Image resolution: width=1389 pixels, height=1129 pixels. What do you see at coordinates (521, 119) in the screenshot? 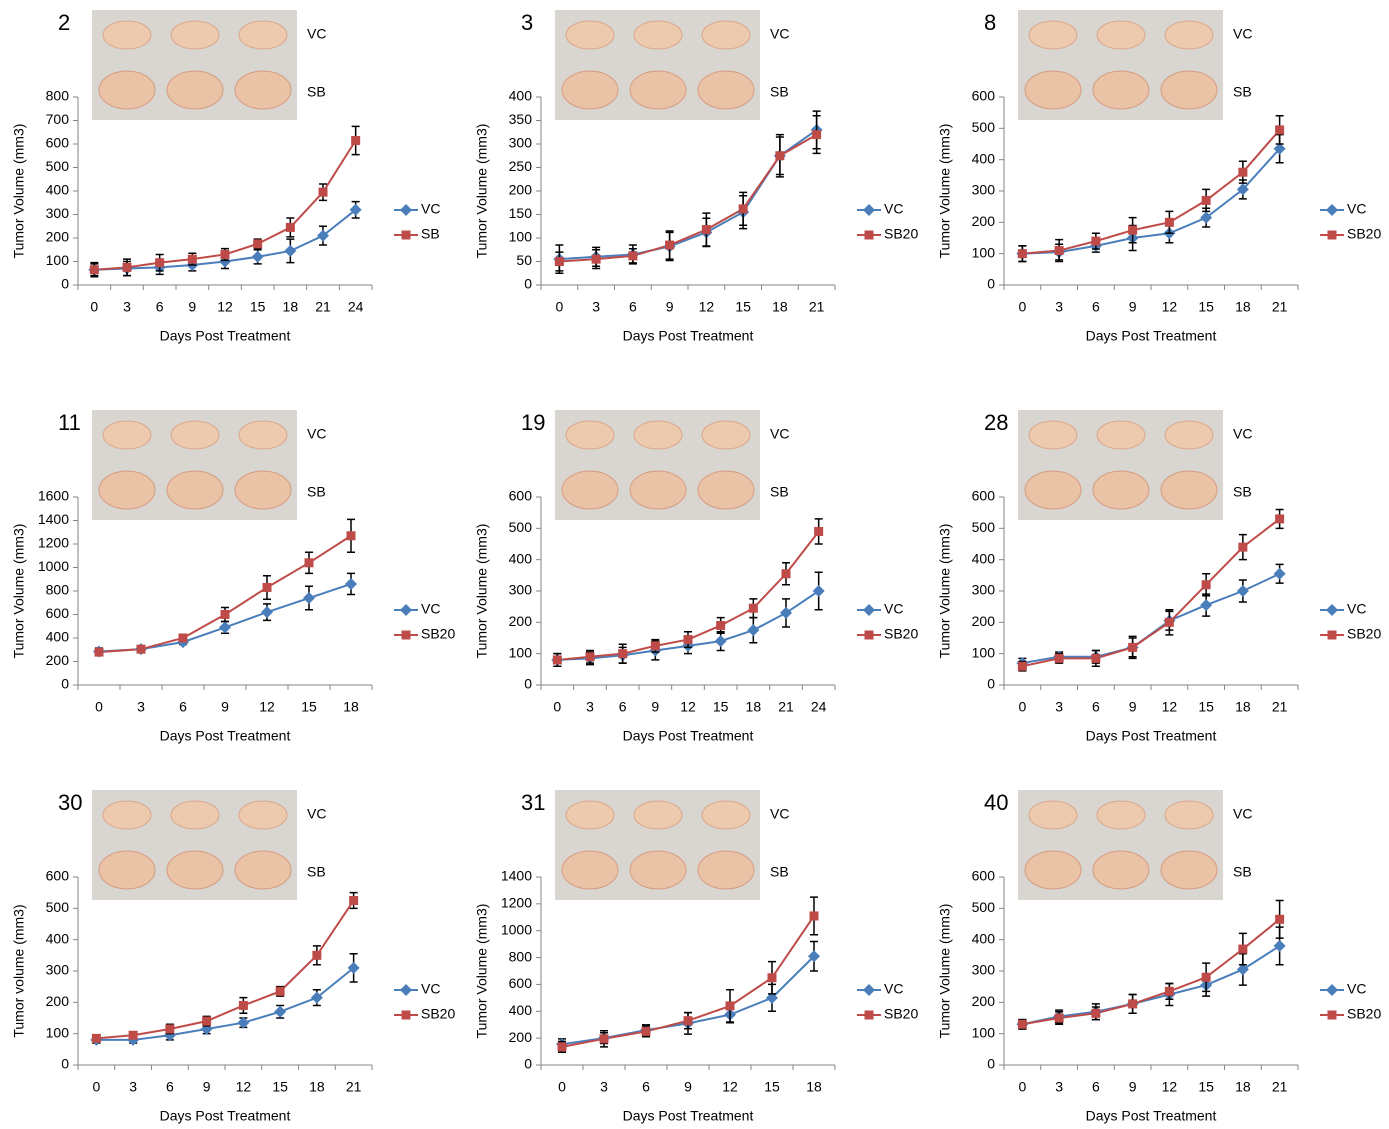
I see `y-tick-label: 350` at bounding box center [521, 119].